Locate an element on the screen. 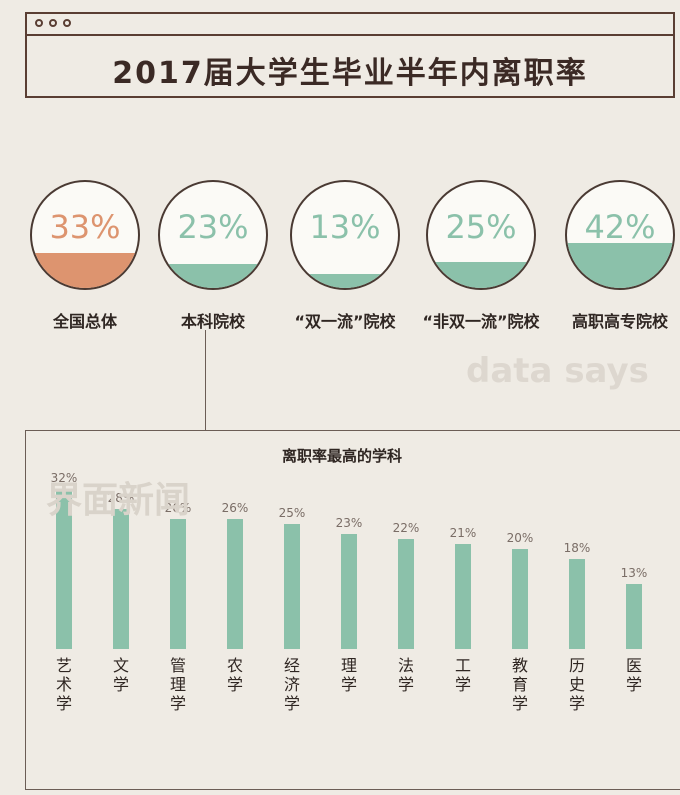  data-label: 25% is located at coordinates (292, 513).